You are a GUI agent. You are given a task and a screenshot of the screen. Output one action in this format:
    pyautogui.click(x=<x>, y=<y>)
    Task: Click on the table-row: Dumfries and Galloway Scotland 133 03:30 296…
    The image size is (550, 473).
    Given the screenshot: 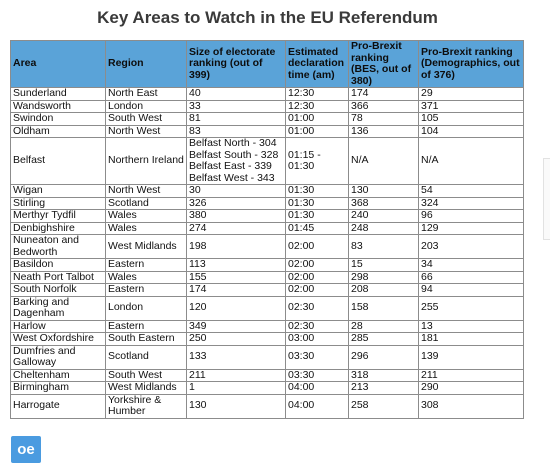 What is the action you would take?
    pyautogui.click(x=267, y=357)
    